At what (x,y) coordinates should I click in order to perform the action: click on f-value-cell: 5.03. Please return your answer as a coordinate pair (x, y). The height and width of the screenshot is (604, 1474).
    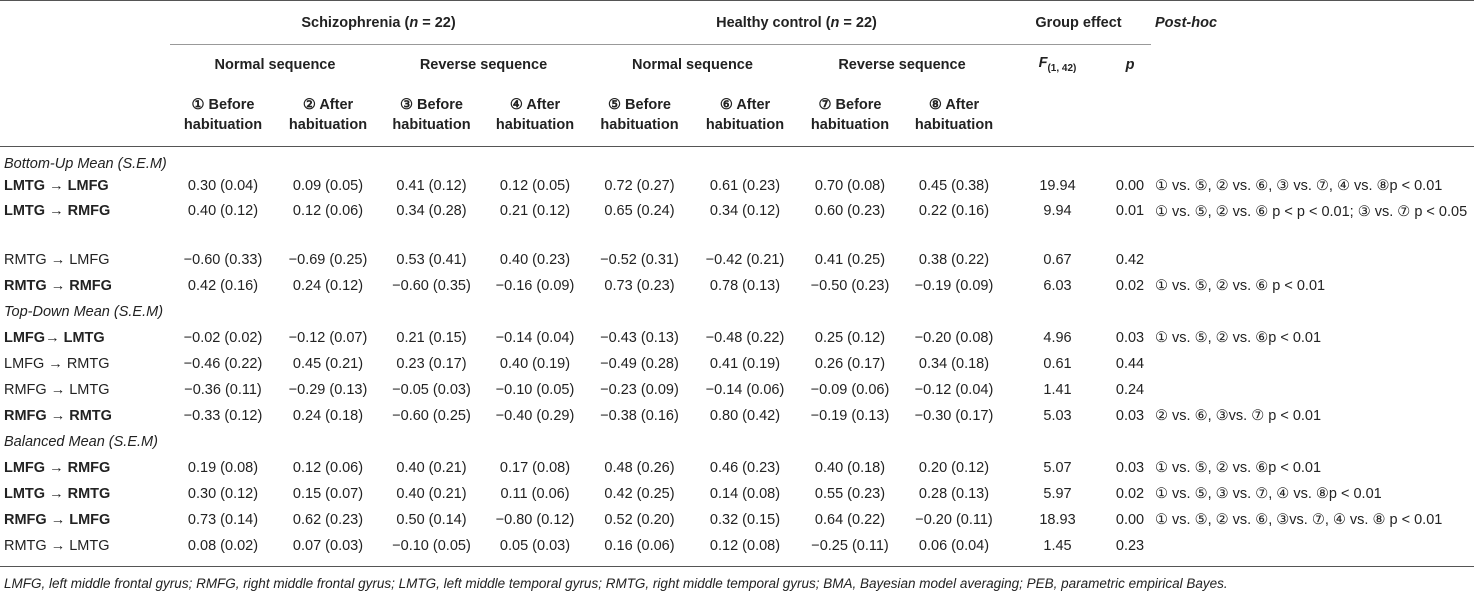
    Looking at the image, I should click on (1057, 415).